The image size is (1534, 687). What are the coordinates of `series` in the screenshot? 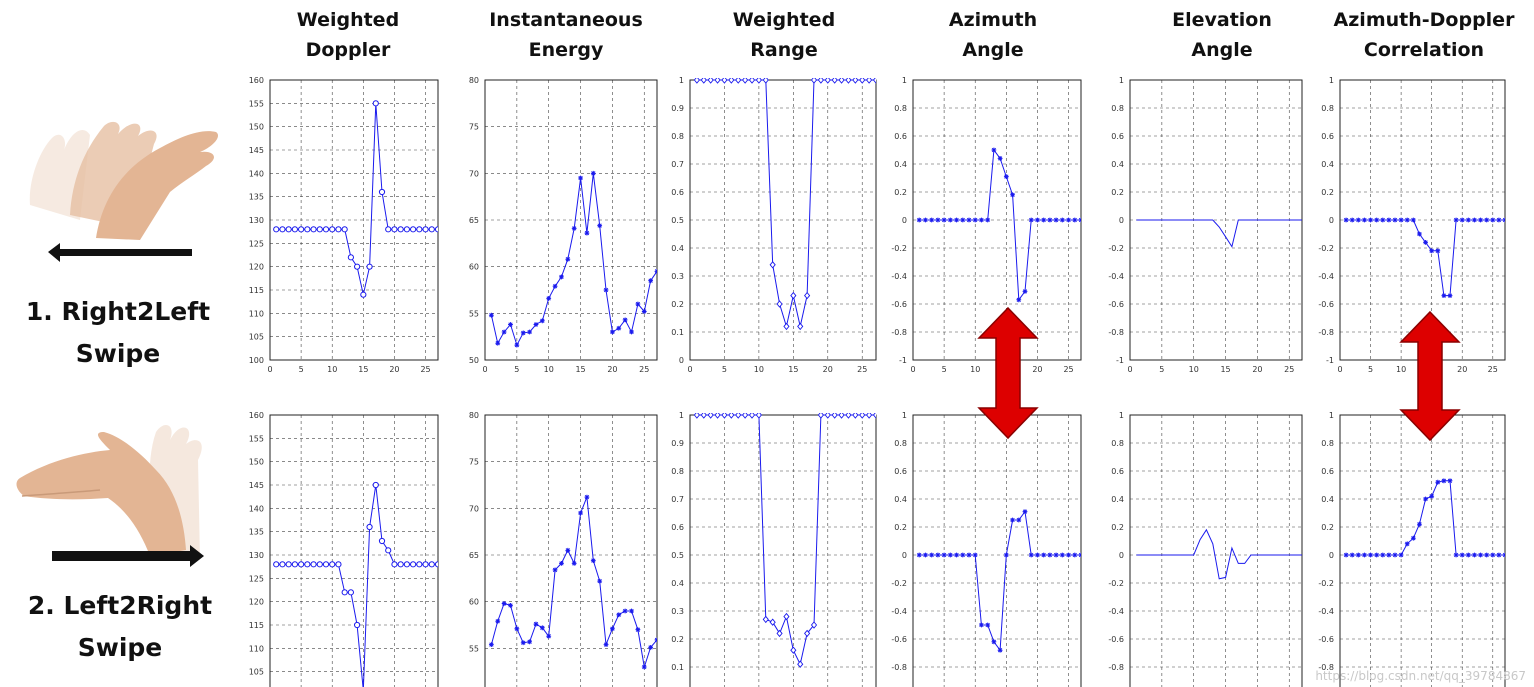 It's located at (1219, 554).